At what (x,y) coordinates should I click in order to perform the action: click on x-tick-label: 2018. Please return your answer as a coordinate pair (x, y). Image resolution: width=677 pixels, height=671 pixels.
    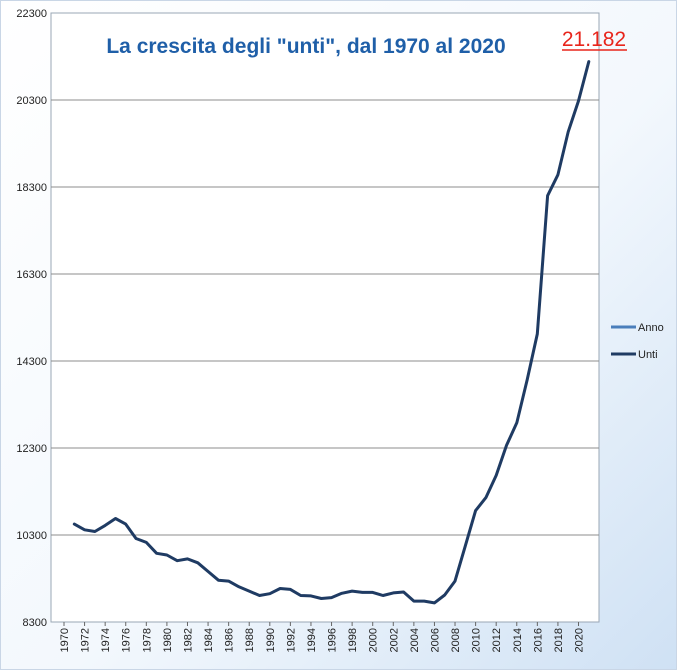
    Looking at the image, I should click on (559, 640).